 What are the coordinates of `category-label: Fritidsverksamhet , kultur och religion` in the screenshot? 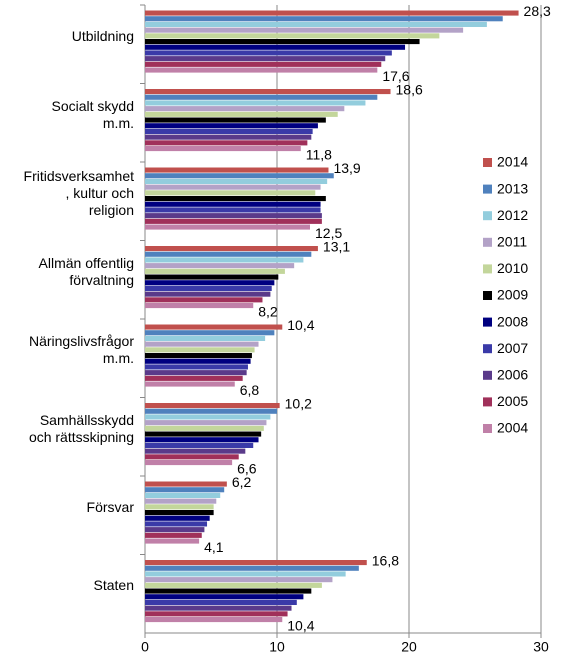 It's located at (78, 192).